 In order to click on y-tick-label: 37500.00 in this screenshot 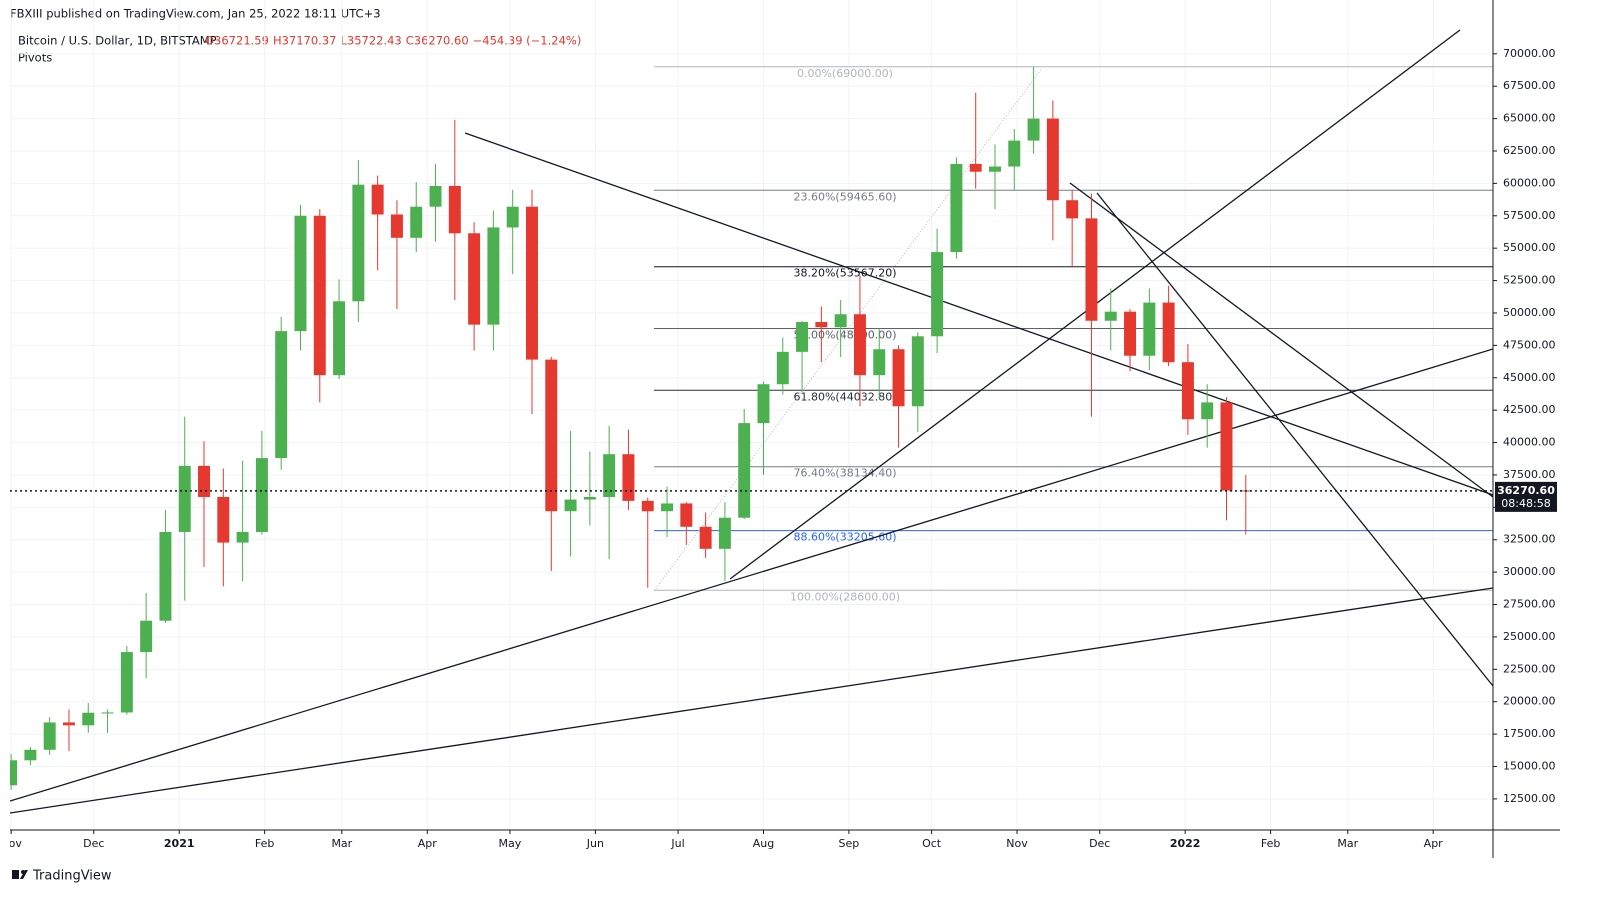, I will do `click(1529, 474)`.